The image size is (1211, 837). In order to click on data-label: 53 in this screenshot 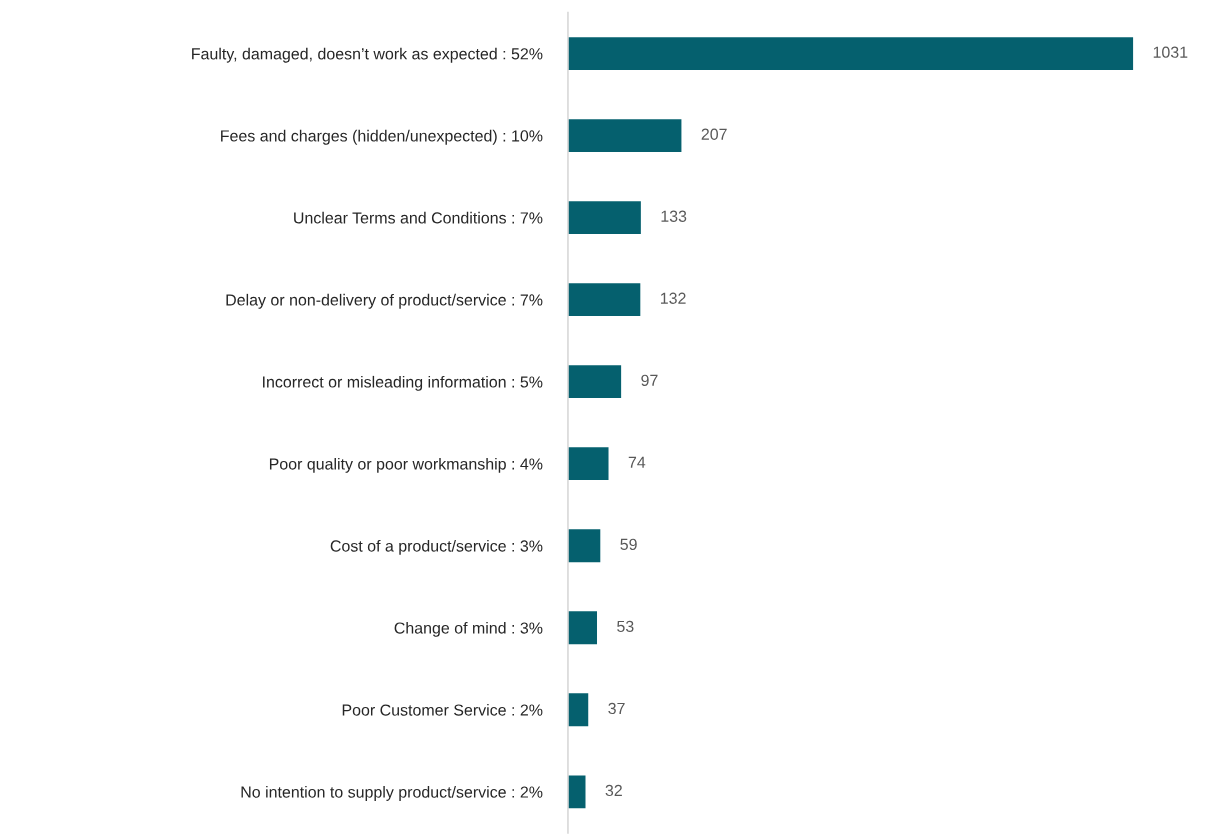, I will do `click(625, 626)`.